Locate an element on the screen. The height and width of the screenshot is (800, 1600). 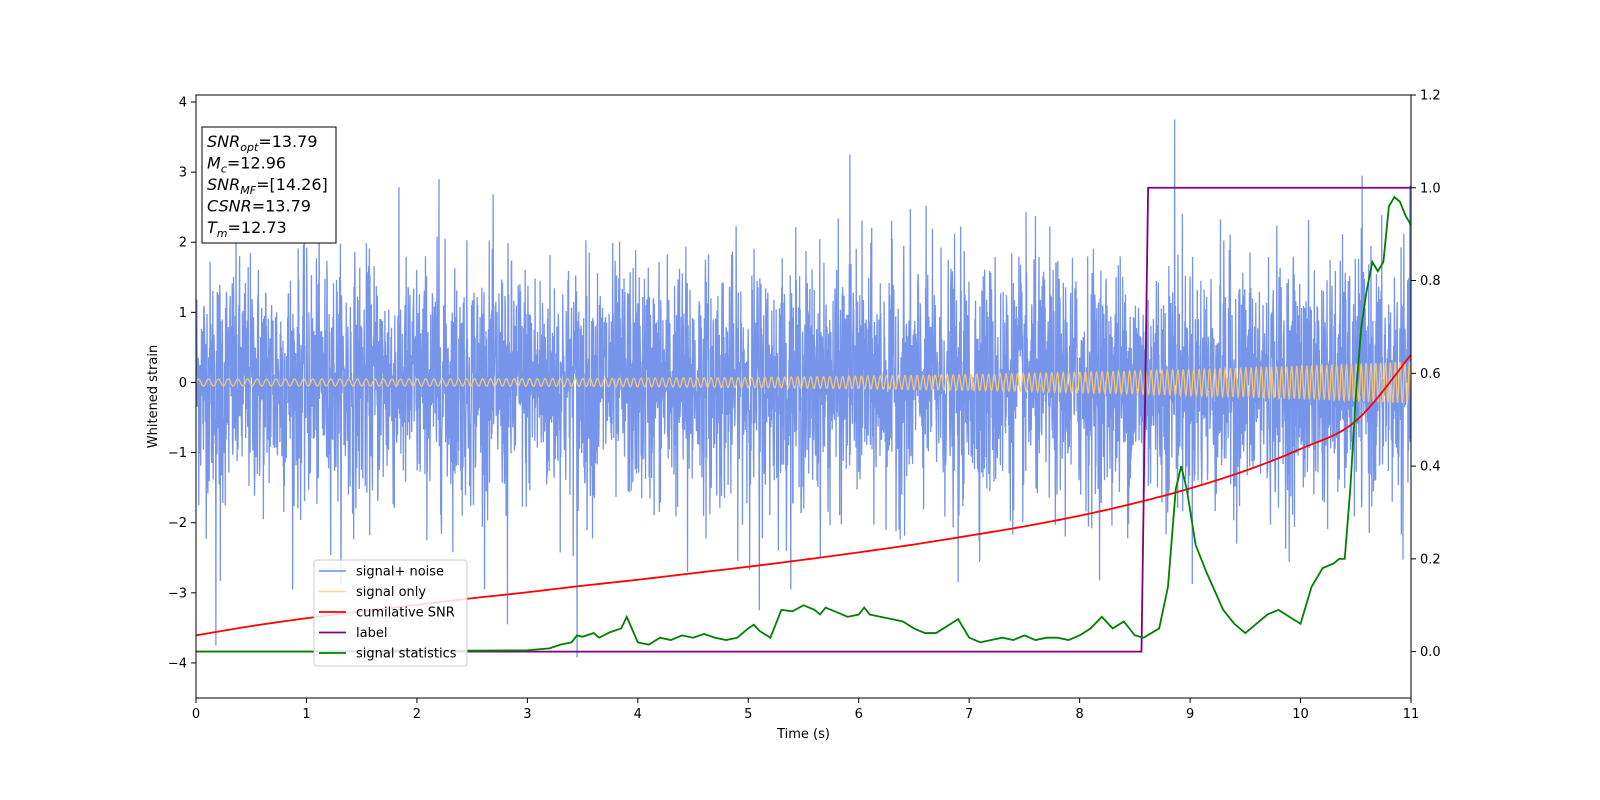
legend-label: signal only is located at coordinates (391, 592).